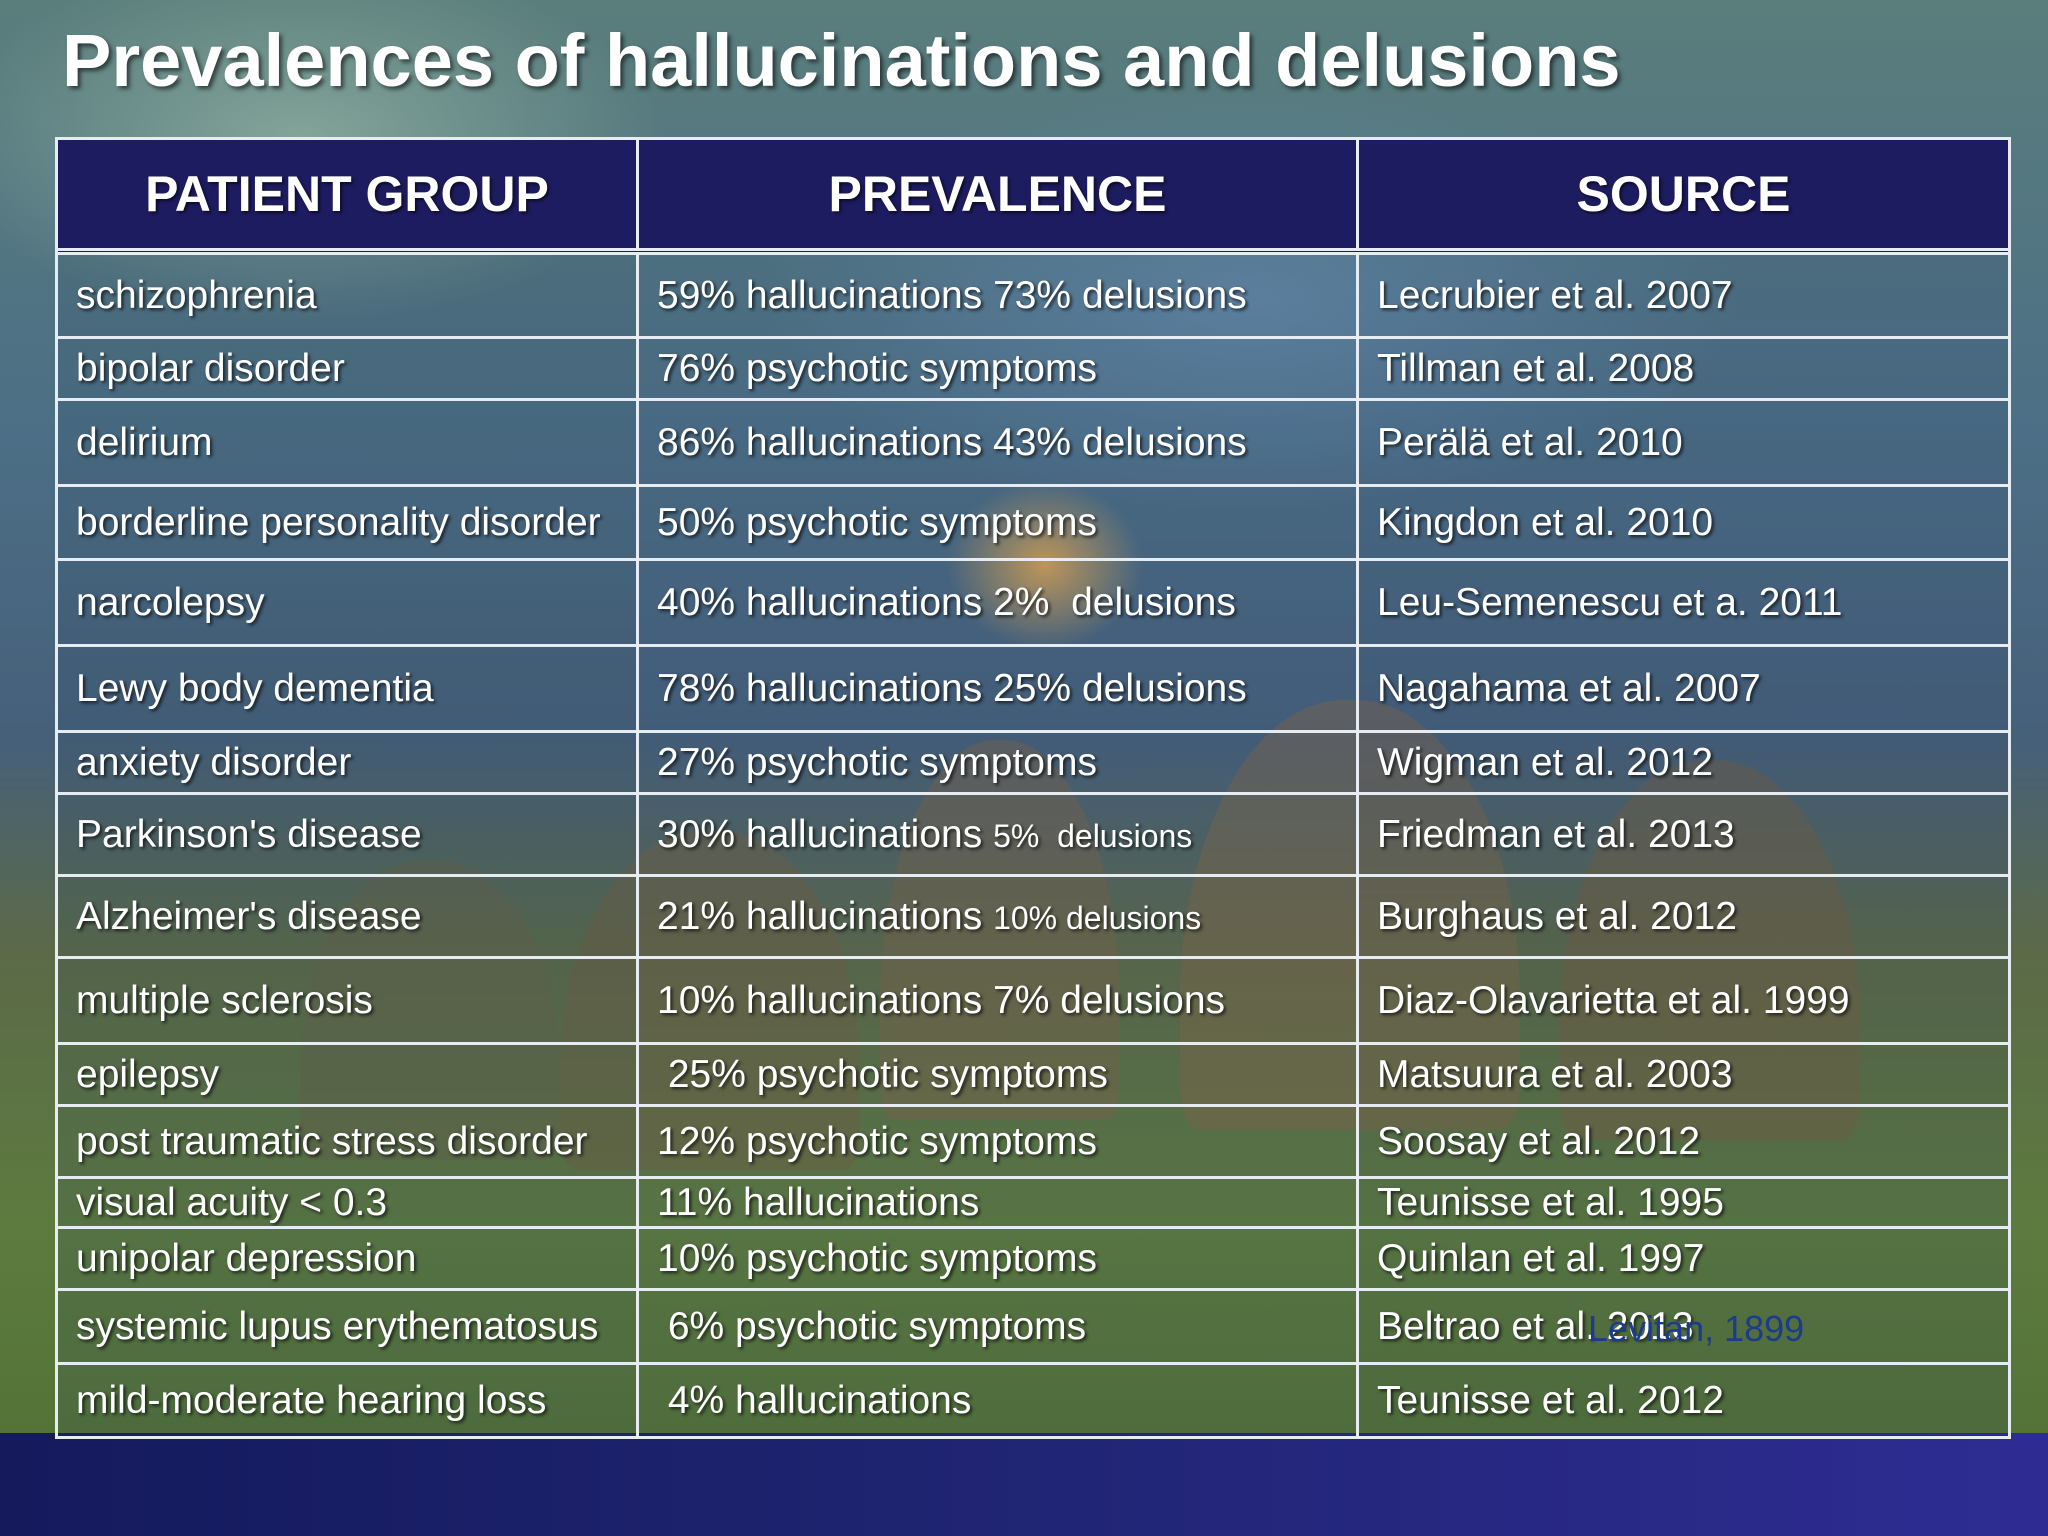 Image resolution: width=2048 pixels, height=1536 pixels. Describe the element at coordinates (997, 1141) in the screenshot. I see `cell-prevalence: 12% psychotic symptoms` at that location.